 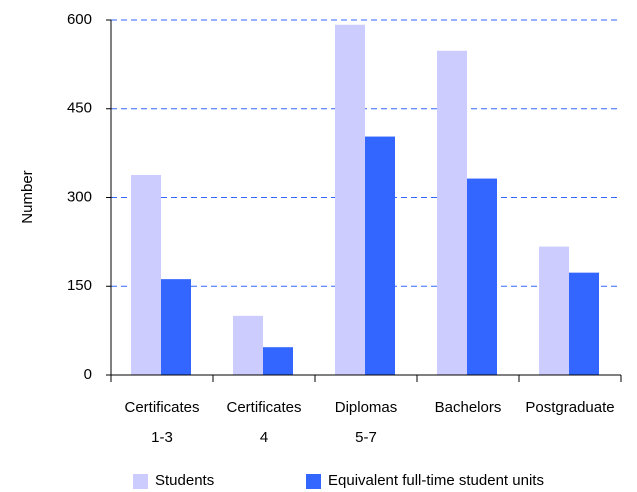 What do you see at coordinates (79, 196) in the screenshot?
I see `y-tick-label: 300` at bounding box center [79, 196].